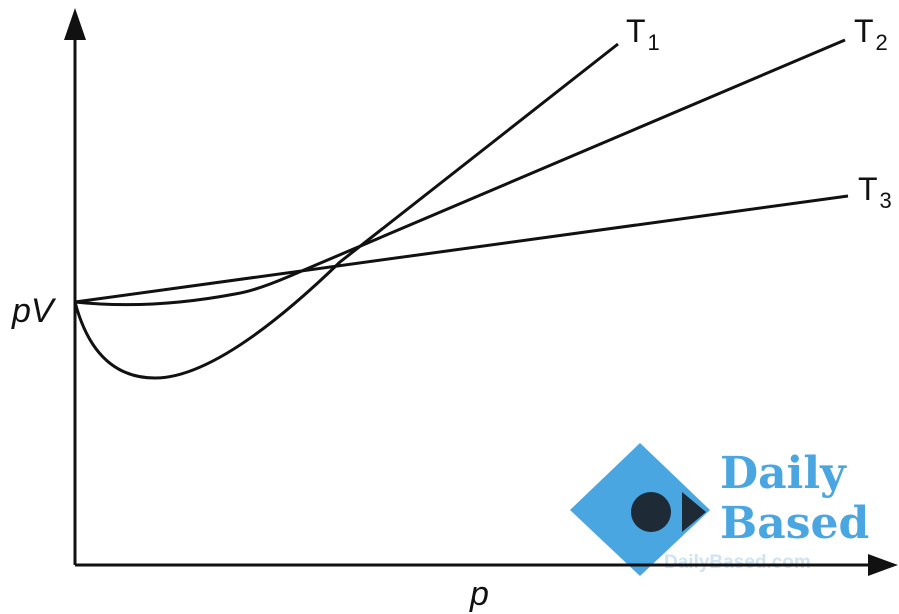  What do you see at coordinates (651, 512) in the screenshot?
I see `watermark-logo-dark-circle` at bounding box center [651, 512].